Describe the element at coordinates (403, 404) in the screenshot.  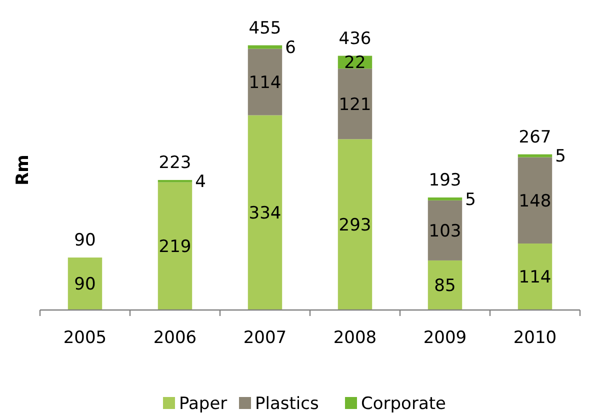
I see `legend-label: Corporate` at that location.